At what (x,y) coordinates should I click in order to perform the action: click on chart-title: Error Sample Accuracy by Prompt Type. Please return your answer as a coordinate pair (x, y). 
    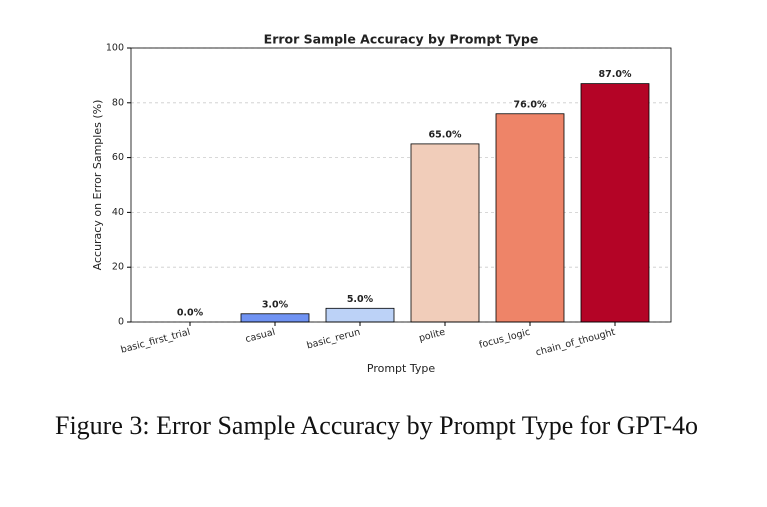
    Looking at the image, I should click on (401, 39).